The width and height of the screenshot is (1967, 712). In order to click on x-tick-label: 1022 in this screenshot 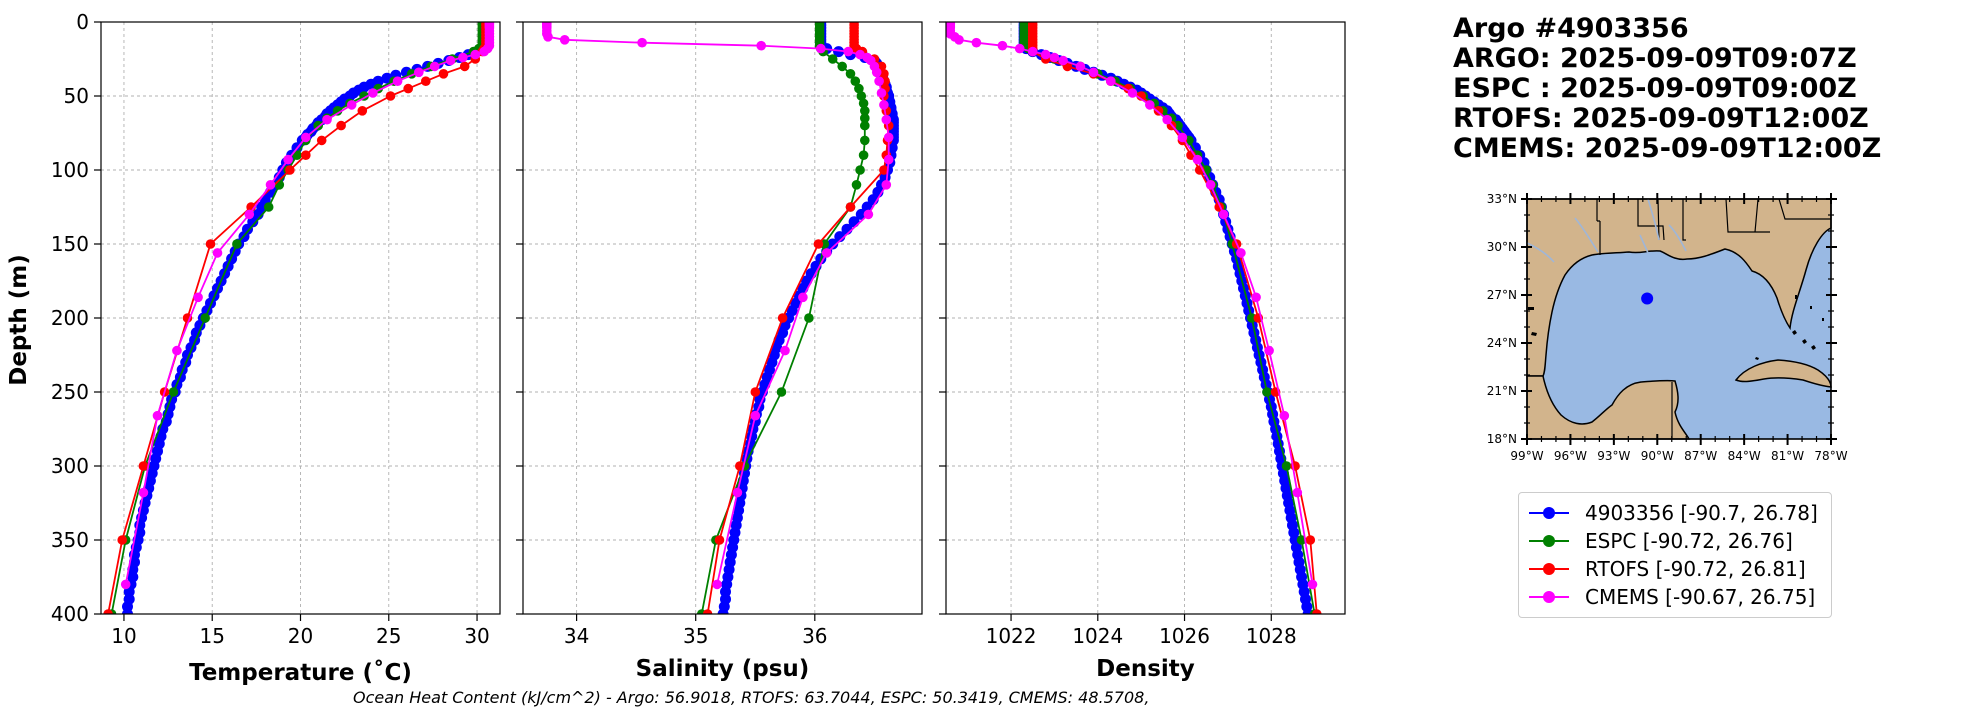, I will do `click(1011, 636)`.